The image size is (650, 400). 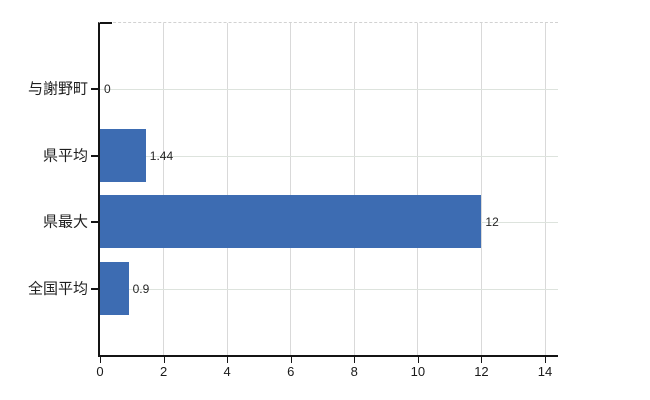 I want to click on x-axis-tick-label: 2, so click(x=163, y=371).